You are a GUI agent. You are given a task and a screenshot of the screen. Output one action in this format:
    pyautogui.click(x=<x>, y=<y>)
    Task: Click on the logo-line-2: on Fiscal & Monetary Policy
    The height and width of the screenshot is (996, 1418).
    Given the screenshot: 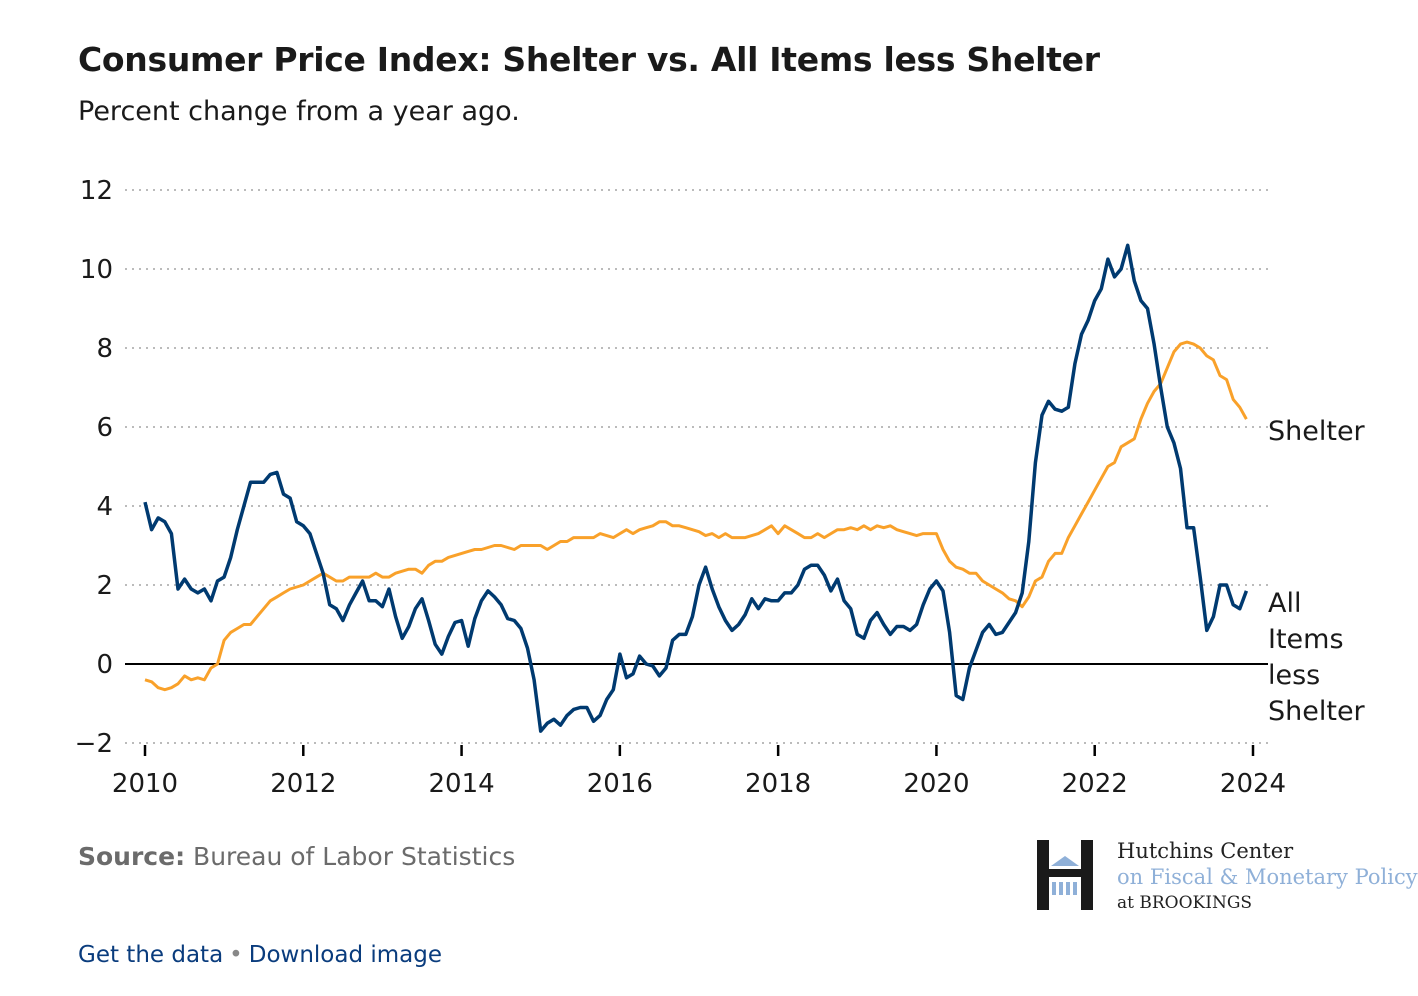 What is the action you would take?
    pyautogui.click(x=1267, y=877)
    